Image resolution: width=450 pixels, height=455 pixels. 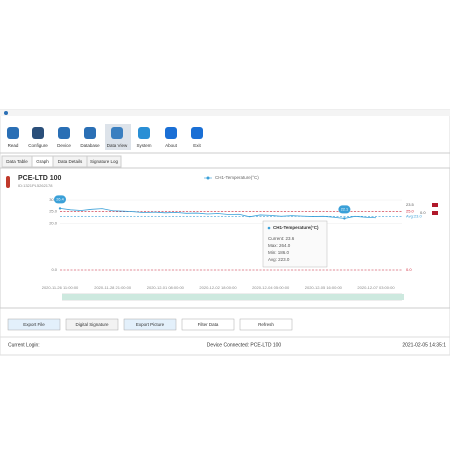 I want to click on limit-label: 25.0, so click(x=410, y=211).